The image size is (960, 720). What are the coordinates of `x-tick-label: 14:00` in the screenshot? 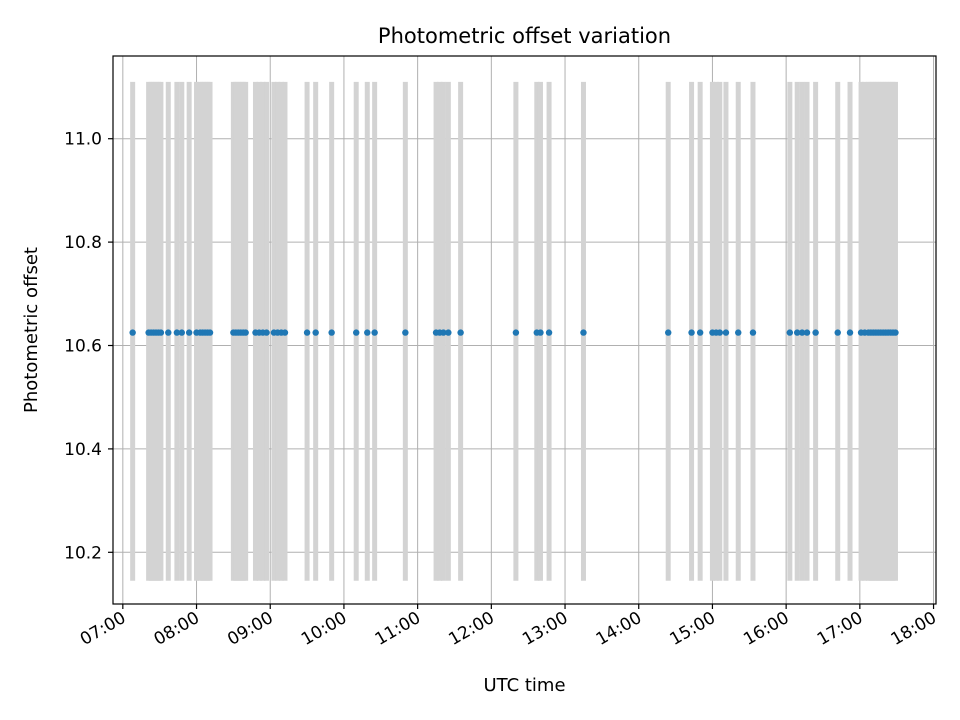 It's located at (619, 629).